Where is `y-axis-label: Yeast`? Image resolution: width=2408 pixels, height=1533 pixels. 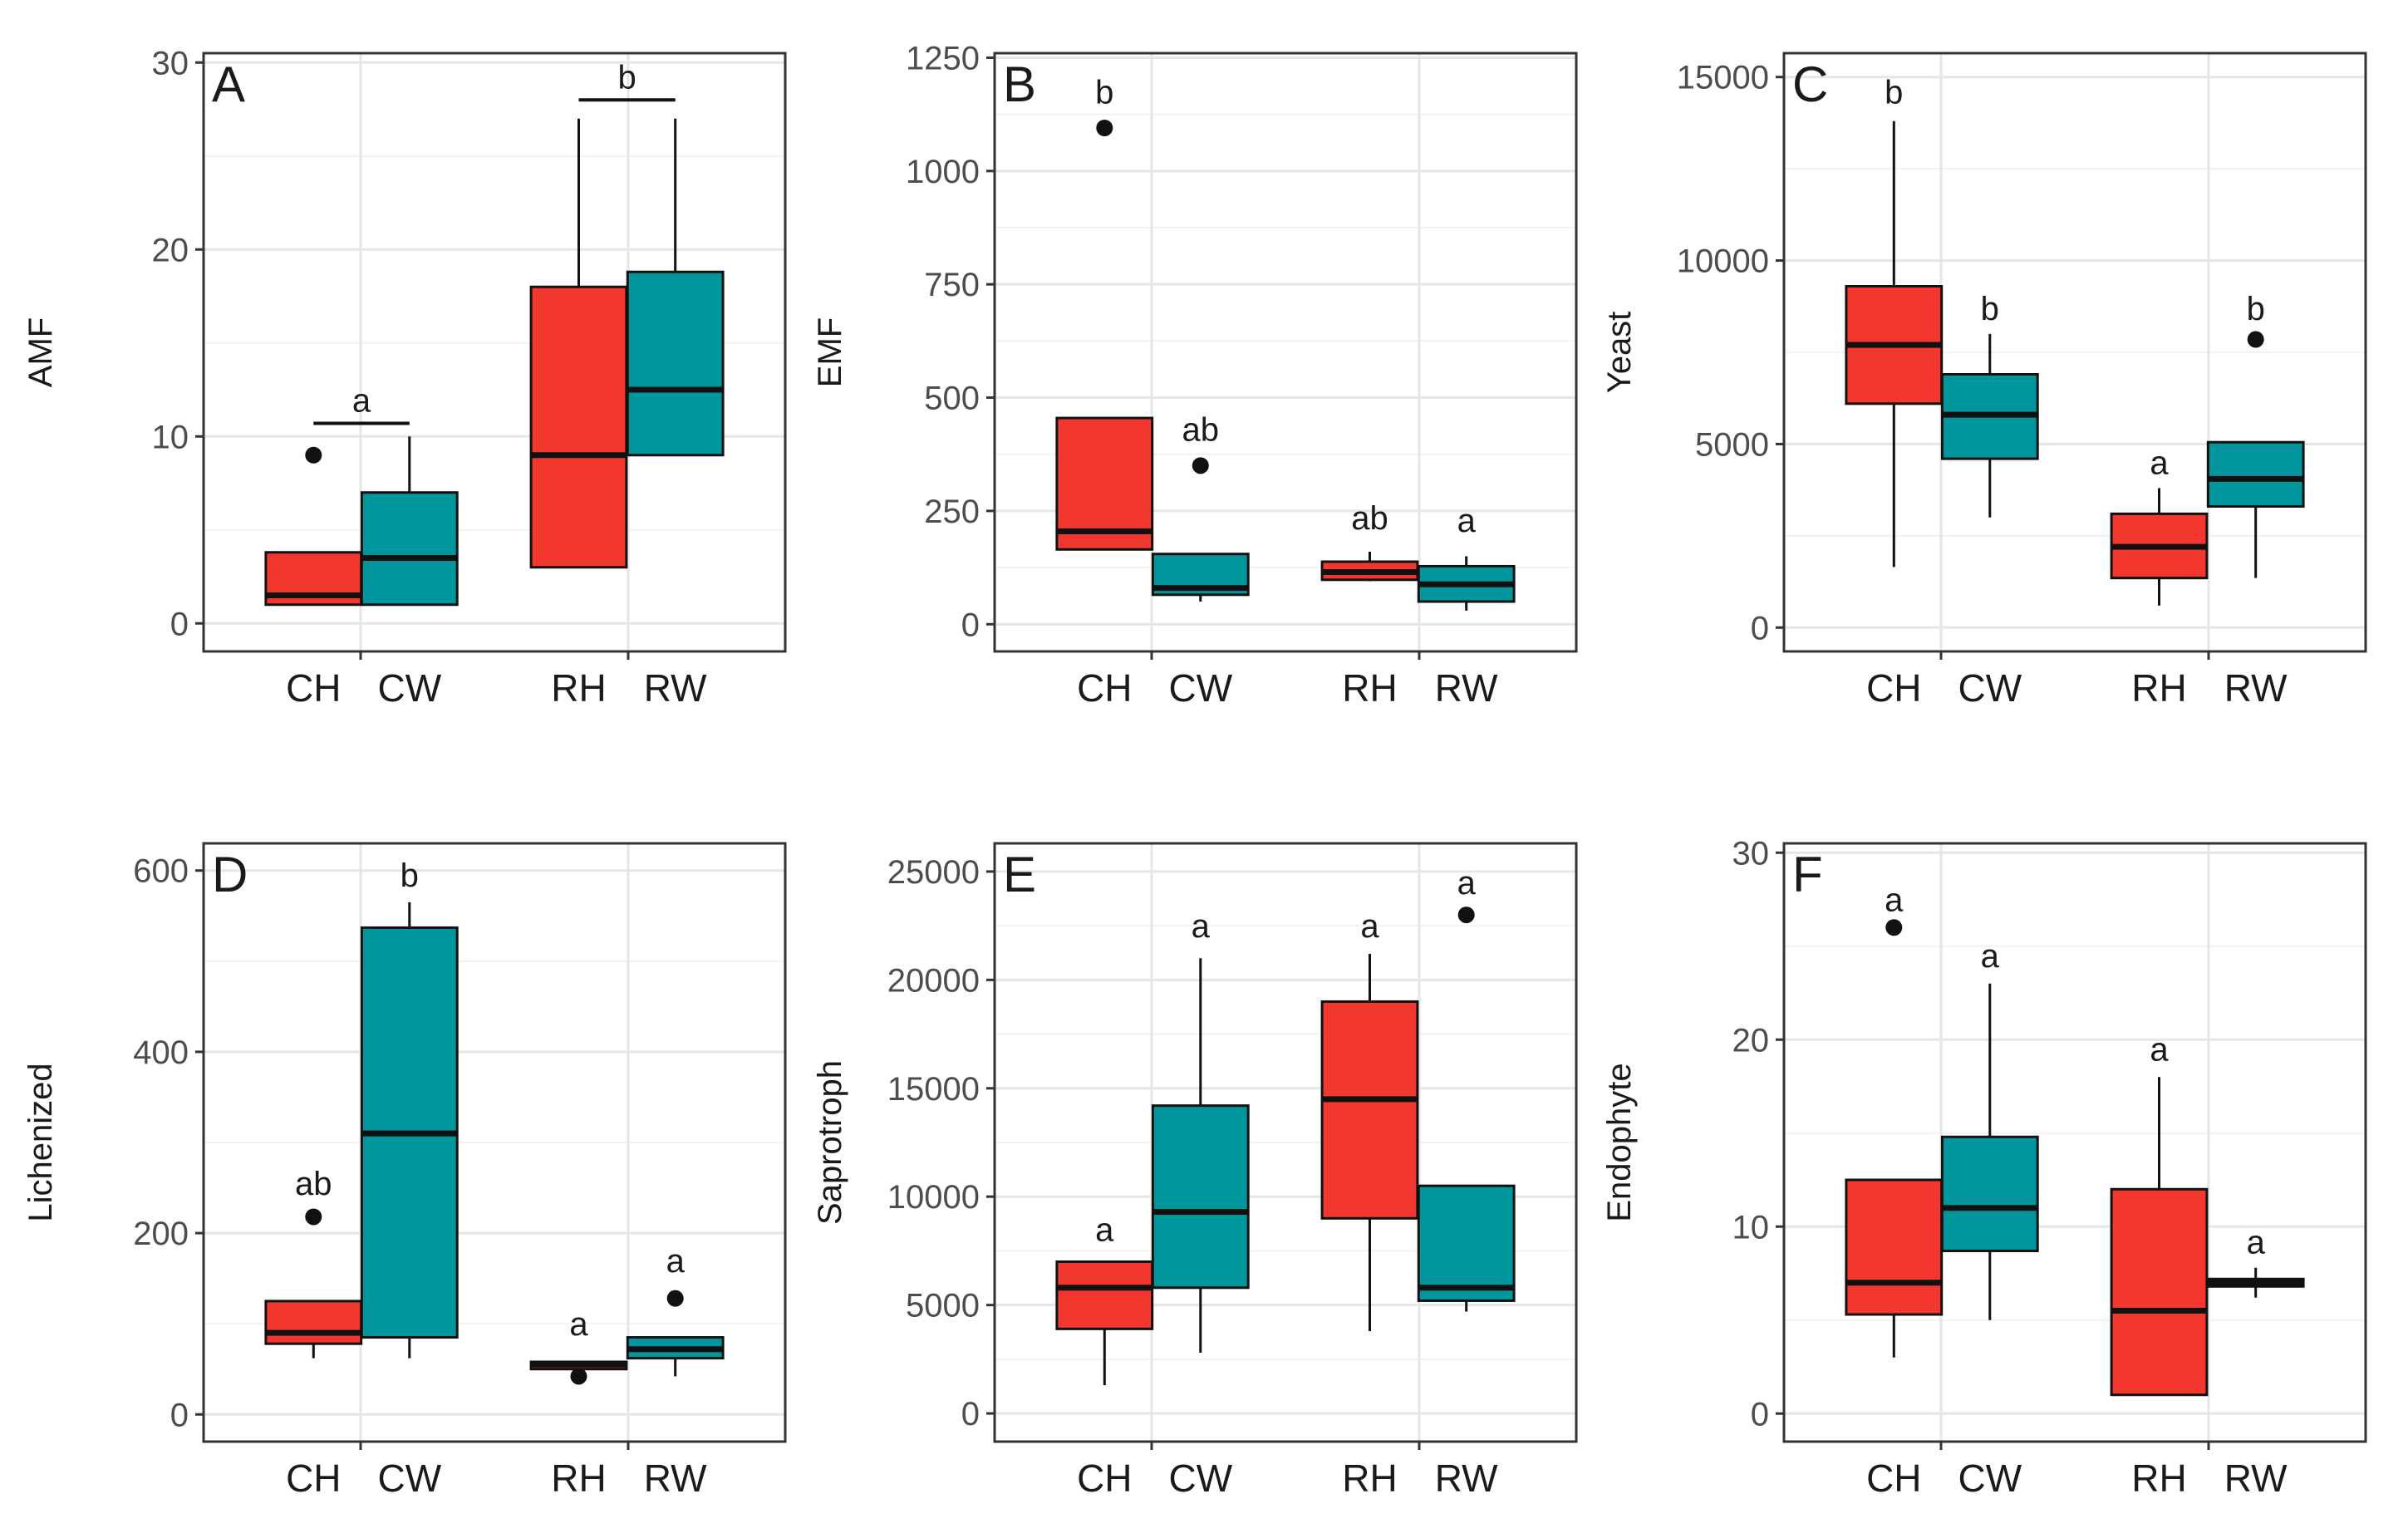 y-axis-label: Yeast is located at coordinates (1619, 353).